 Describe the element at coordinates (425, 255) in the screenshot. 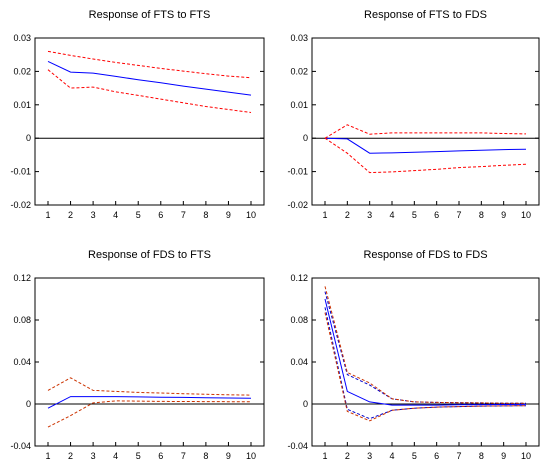

I see `chart-title: Response of FDS to FDS` at that location.